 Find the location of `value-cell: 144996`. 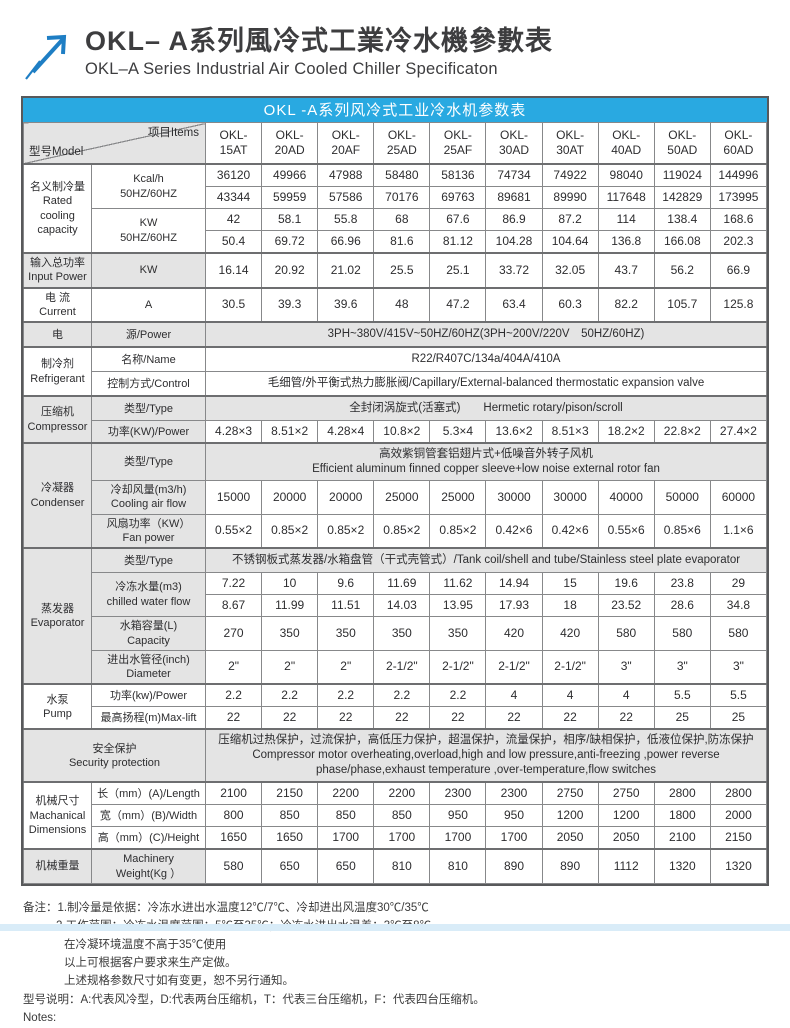

value-cell: 144996 is located at coordinates (738, 175).